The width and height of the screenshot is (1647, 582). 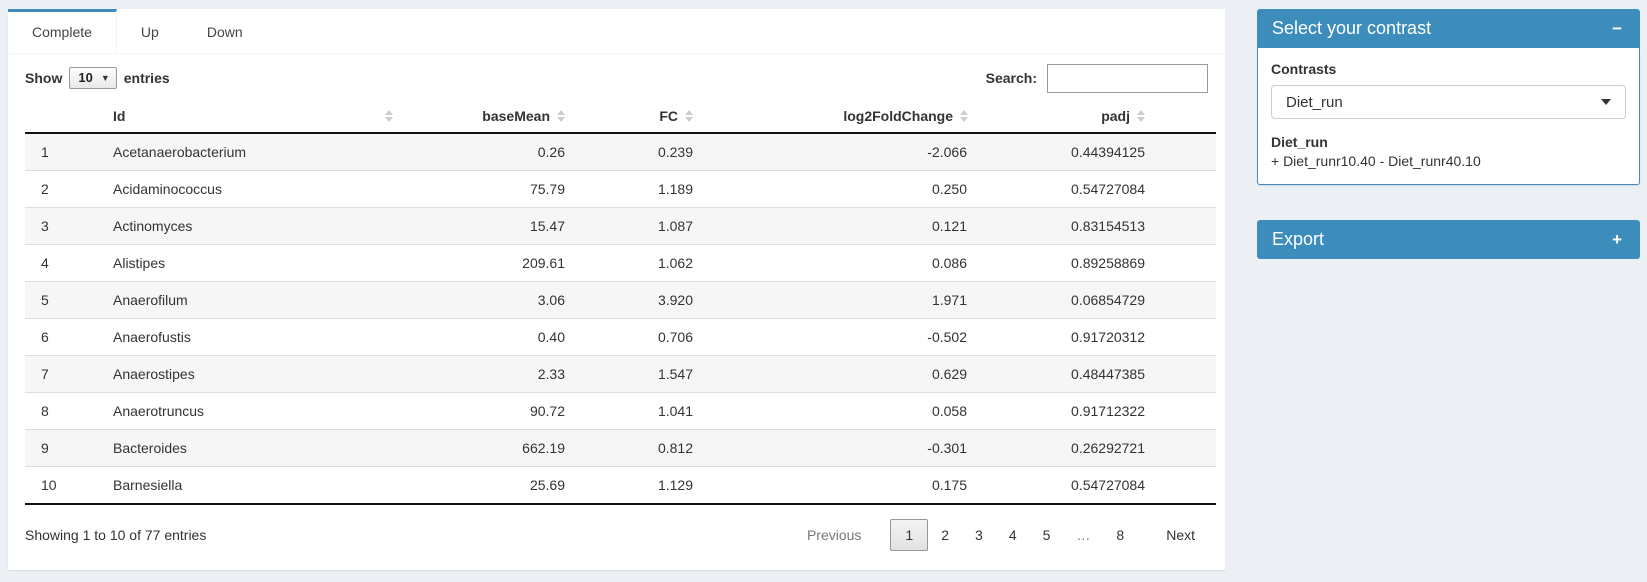 What do you see at coordinates (1448, 102) in the screenshot?
I see `contrasts-select: Diet_run` at bounding box center [1448, 102].